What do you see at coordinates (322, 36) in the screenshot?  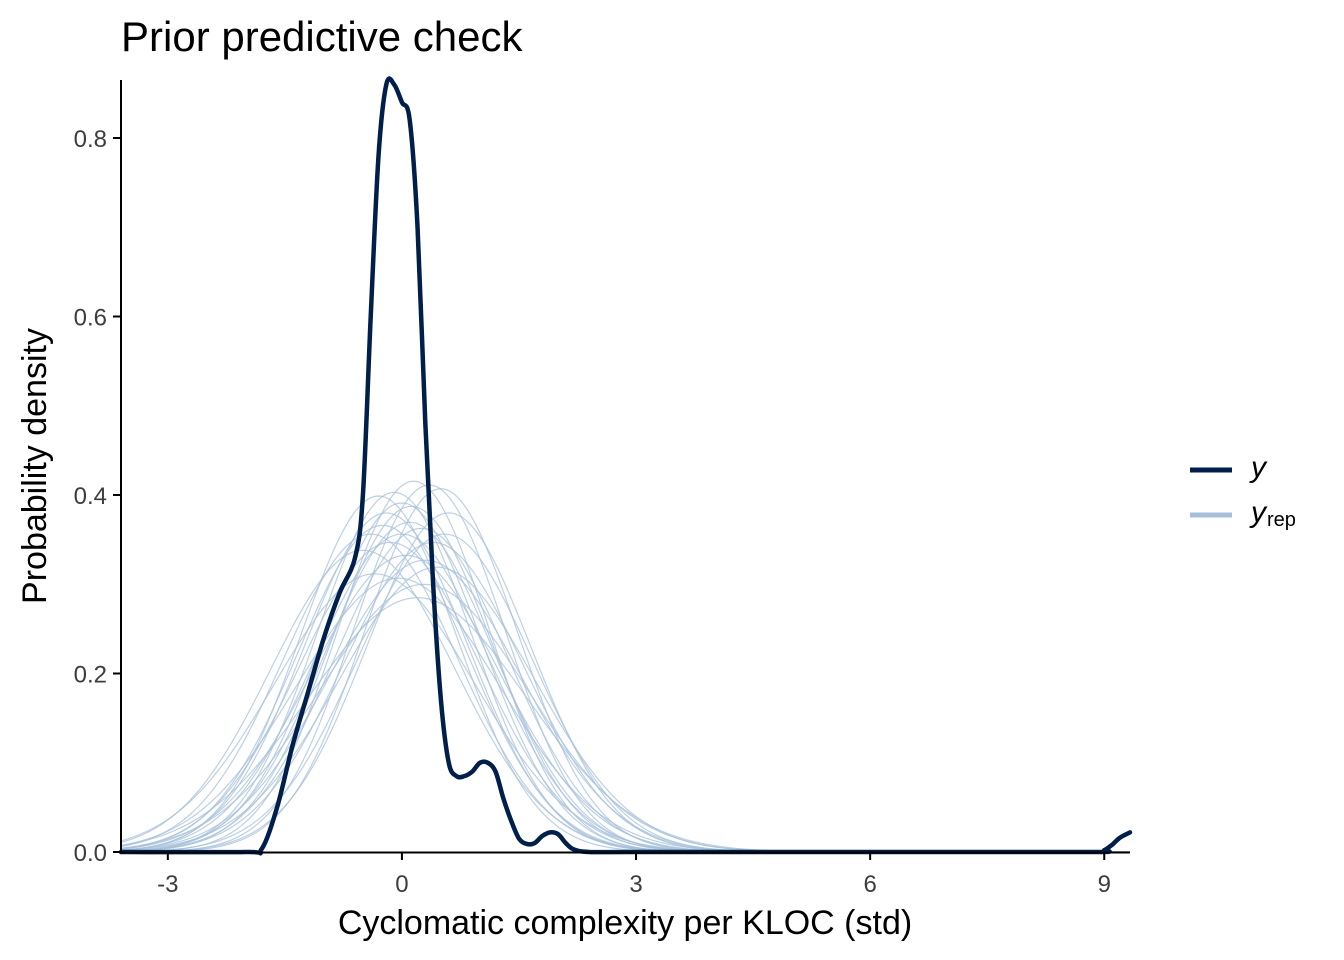 I see `chart-title: Prior predictive check` at bounding box center [322, 36].